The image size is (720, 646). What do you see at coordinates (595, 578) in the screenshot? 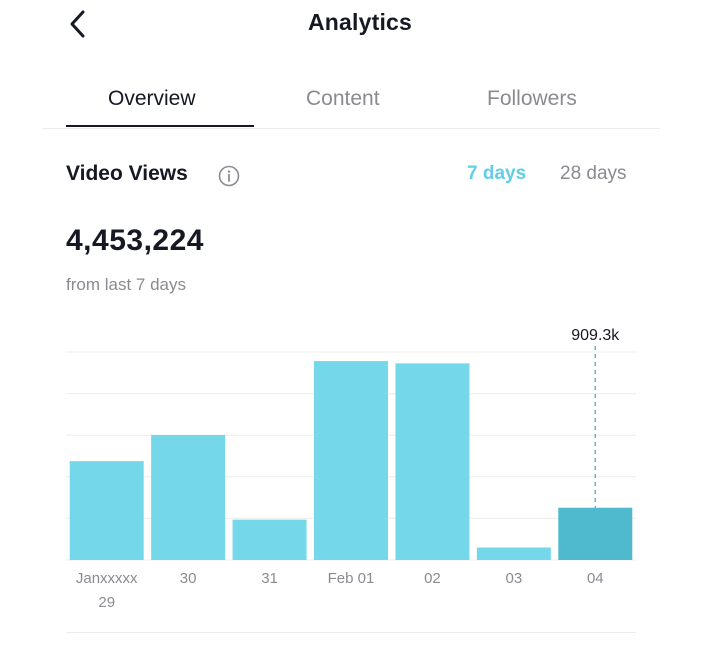
I see `chart-tick-label: 04` at bounding box center [595, 578].